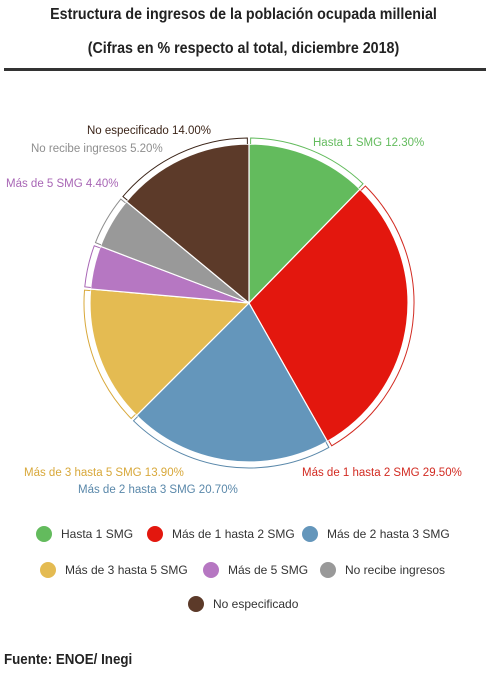 The height and width of the screenshot is (678, 487). I want to click on legend-item: Más de 2 hasta 3 SMG, so click(376, 534).